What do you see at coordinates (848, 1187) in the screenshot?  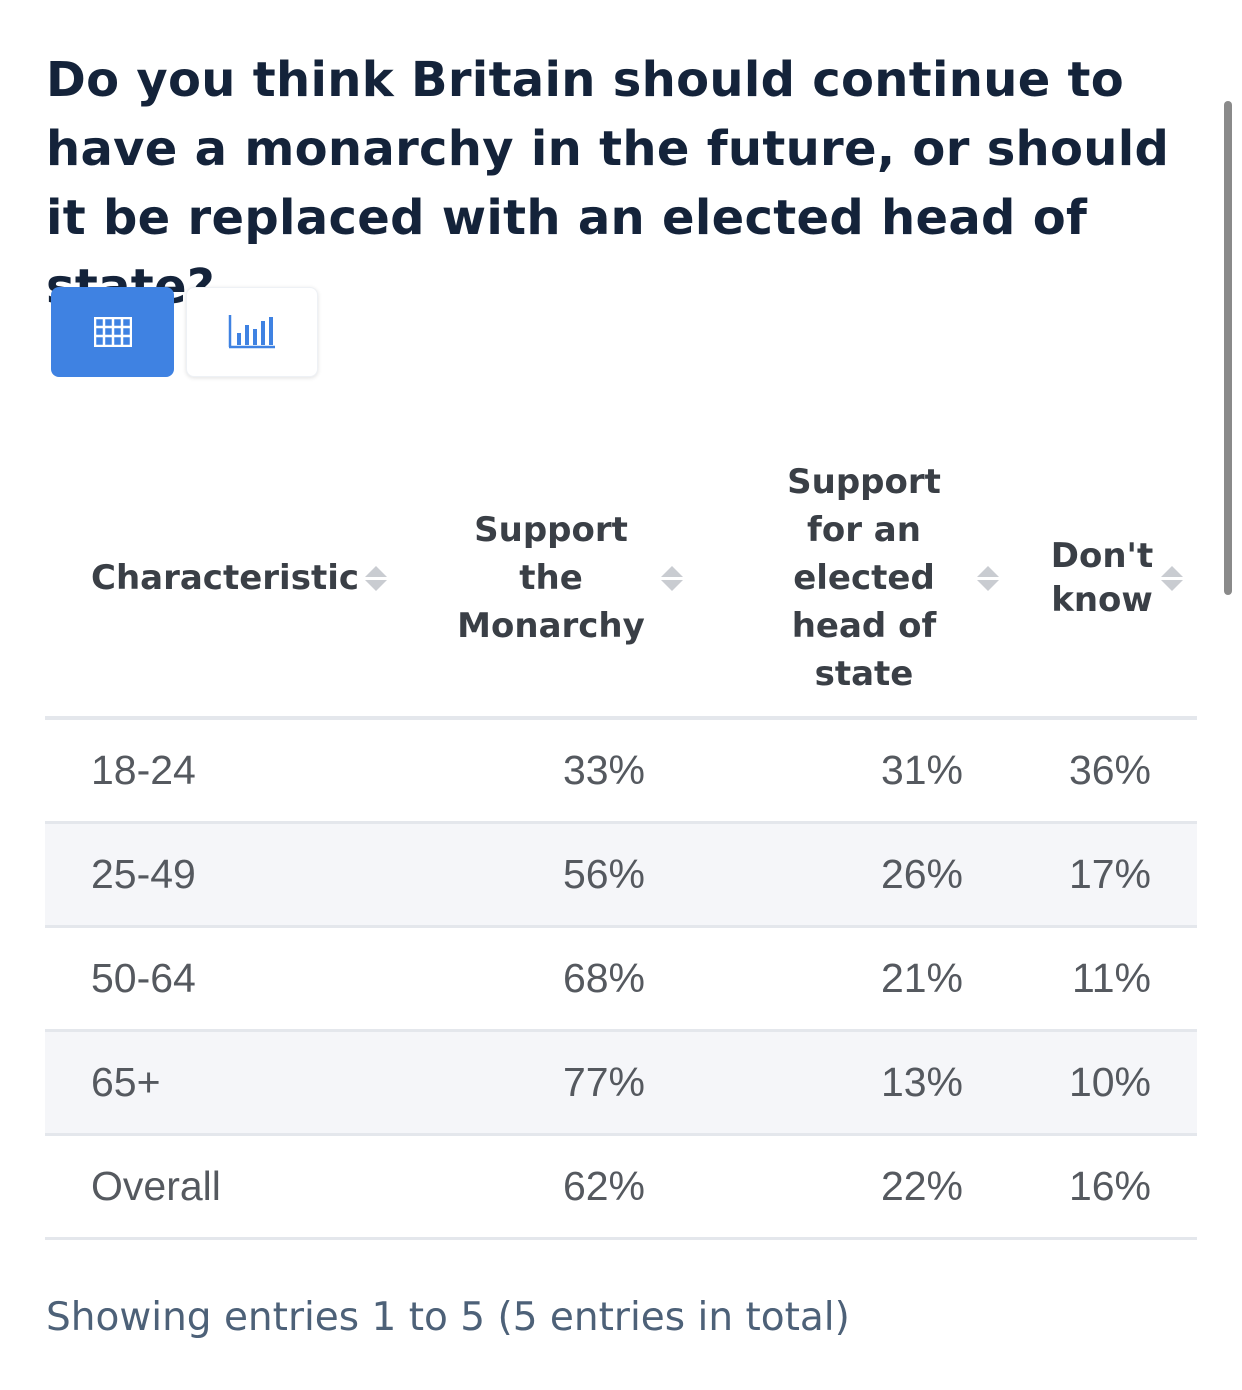 I see `cell-support-elected: 22%` at bounding box center [848, 1187].